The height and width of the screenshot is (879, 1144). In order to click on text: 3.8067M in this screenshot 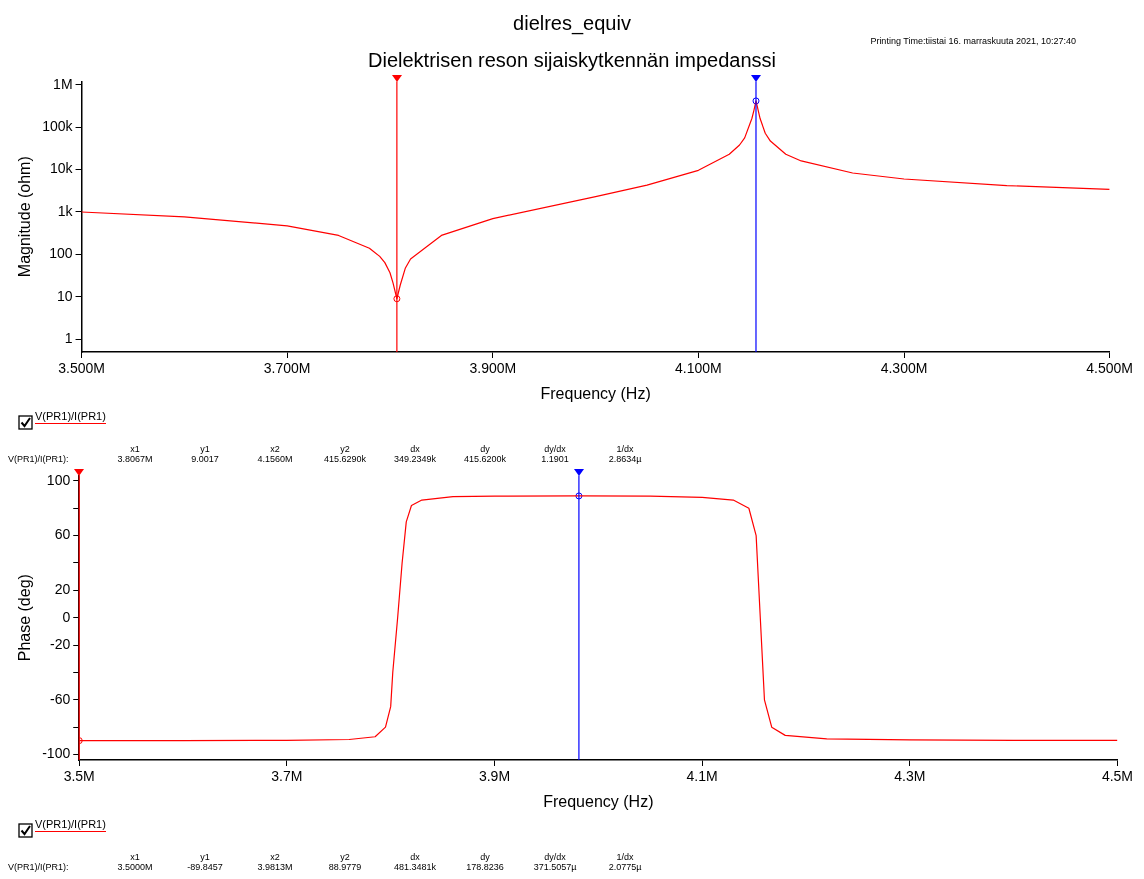, I will do `click(135, 459)`.